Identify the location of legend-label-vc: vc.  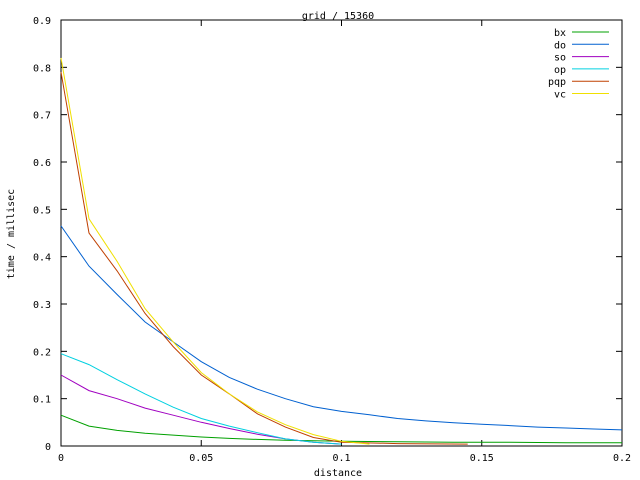
(560, 95).